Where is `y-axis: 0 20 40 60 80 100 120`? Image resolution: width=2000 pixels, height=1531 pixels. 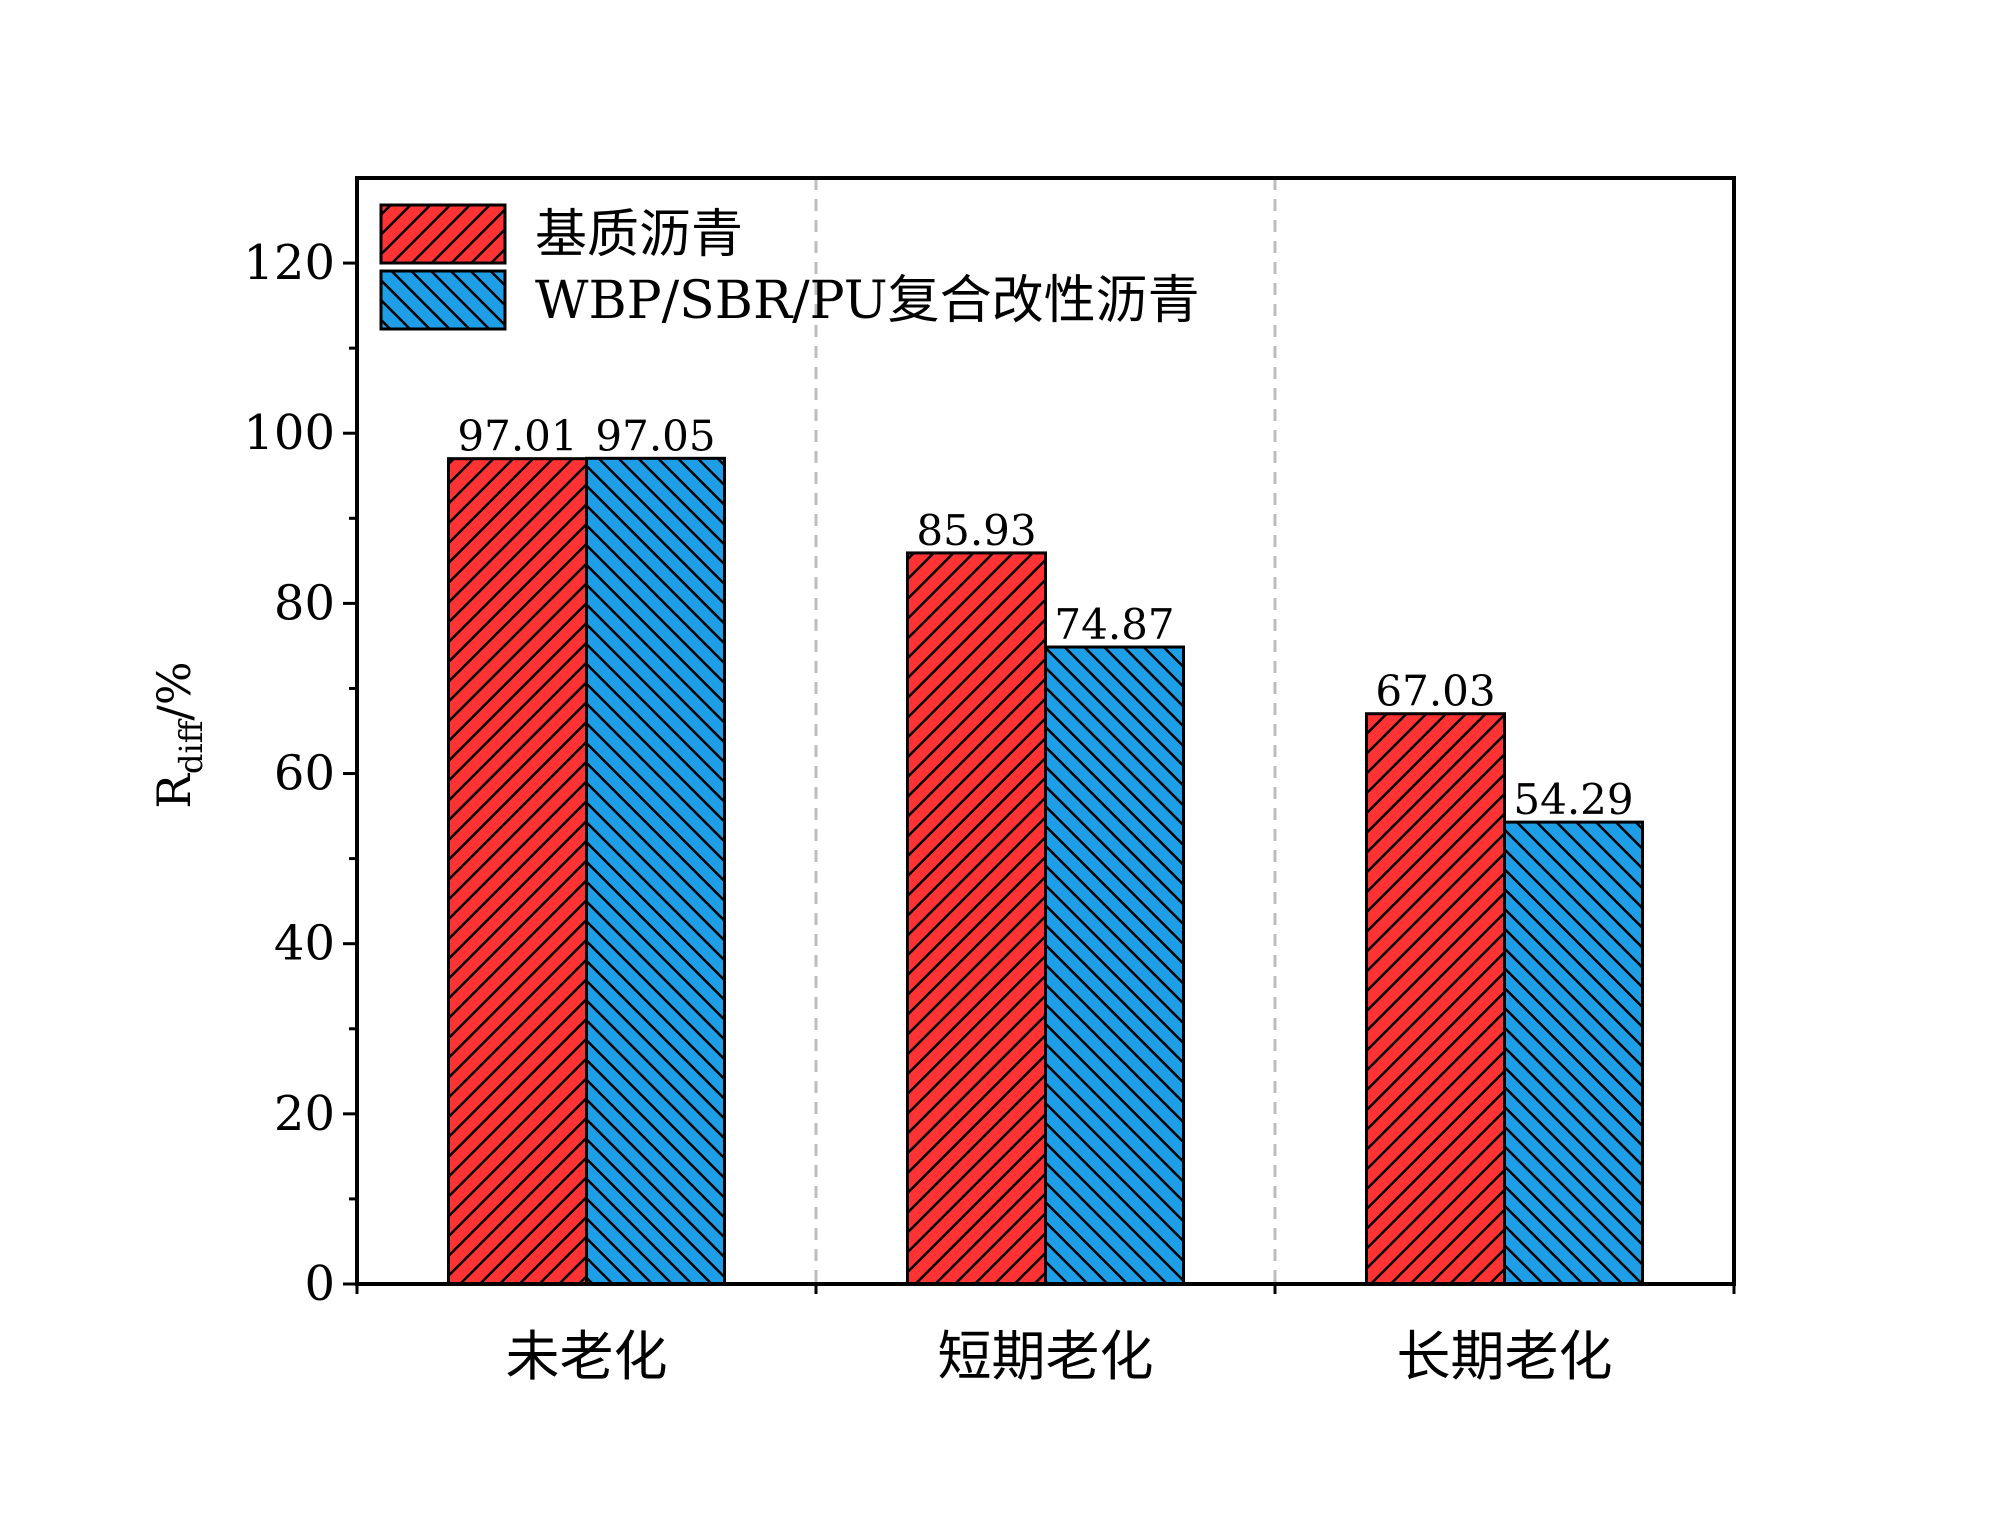
y-axis: 0 20 40 60 80 100 120 is located at coordinates (300, 773).